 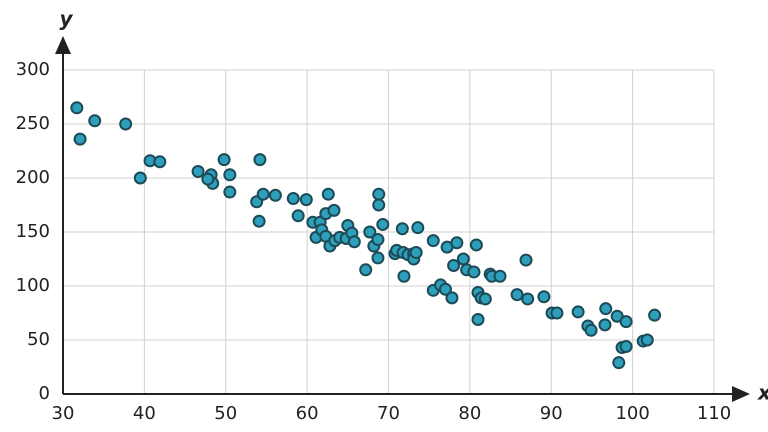 I want to click on x-tick-label: 60, so click(x=307, y=413).